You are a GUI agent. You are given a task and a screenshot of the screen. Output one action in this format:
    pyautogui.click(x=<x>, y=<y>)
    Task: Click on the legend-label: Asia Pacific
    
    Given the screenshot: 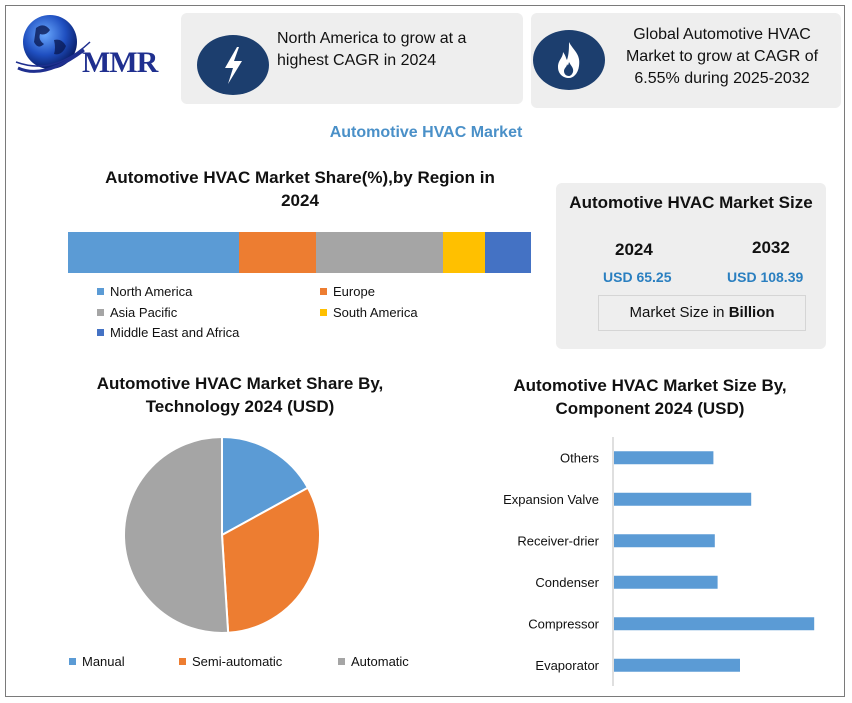 What is the action you would take?
    pyautogui.click(x=144, y=312)
    